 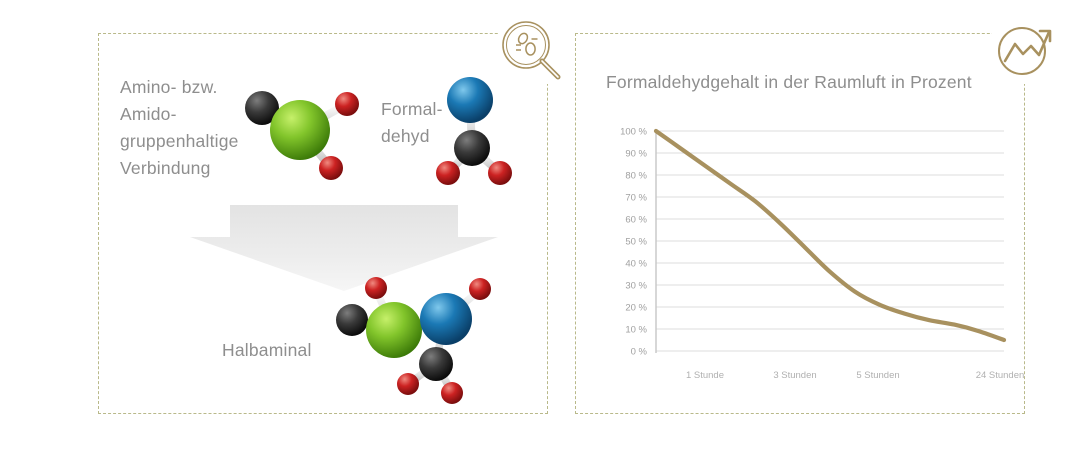 I want to click on amine-molecule, so click(x=306, y=140).